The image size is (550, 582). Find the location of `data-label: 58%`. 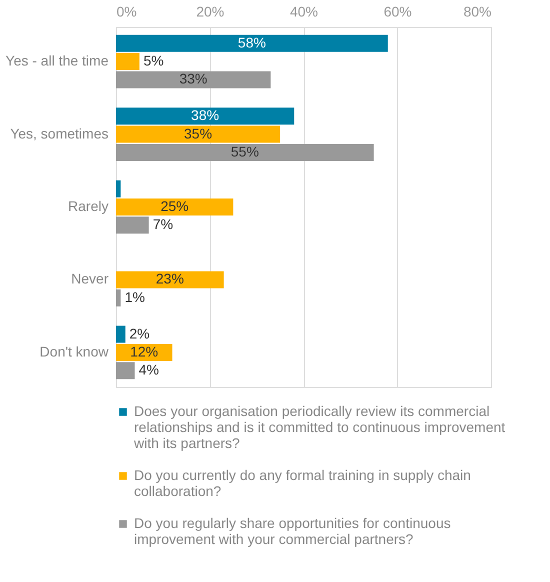

data-label: 58% is located at coordinates (252, 42).